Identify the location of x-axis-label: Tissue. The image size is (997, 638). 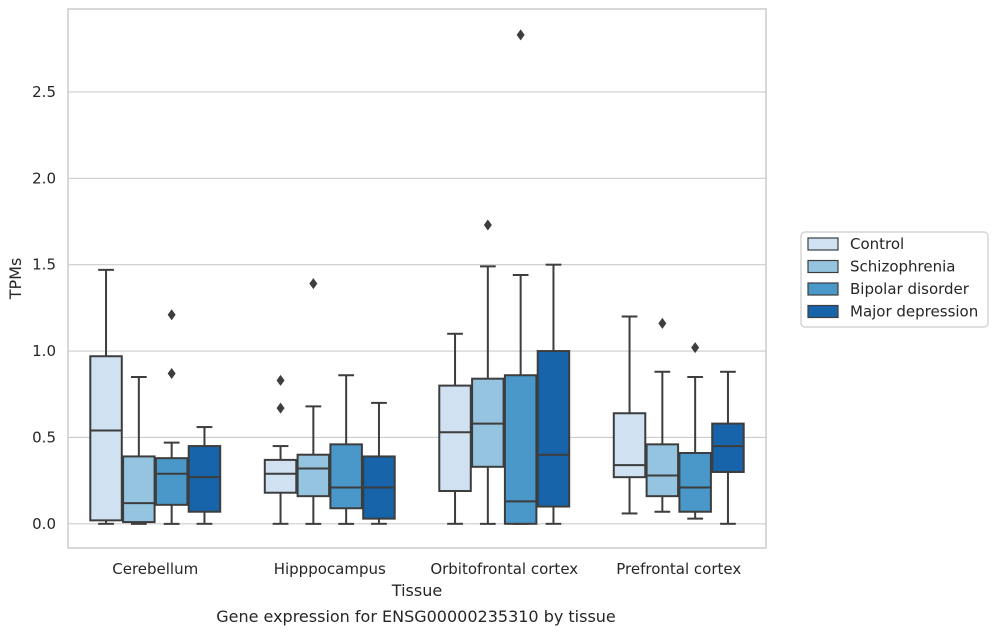
(416, 590).